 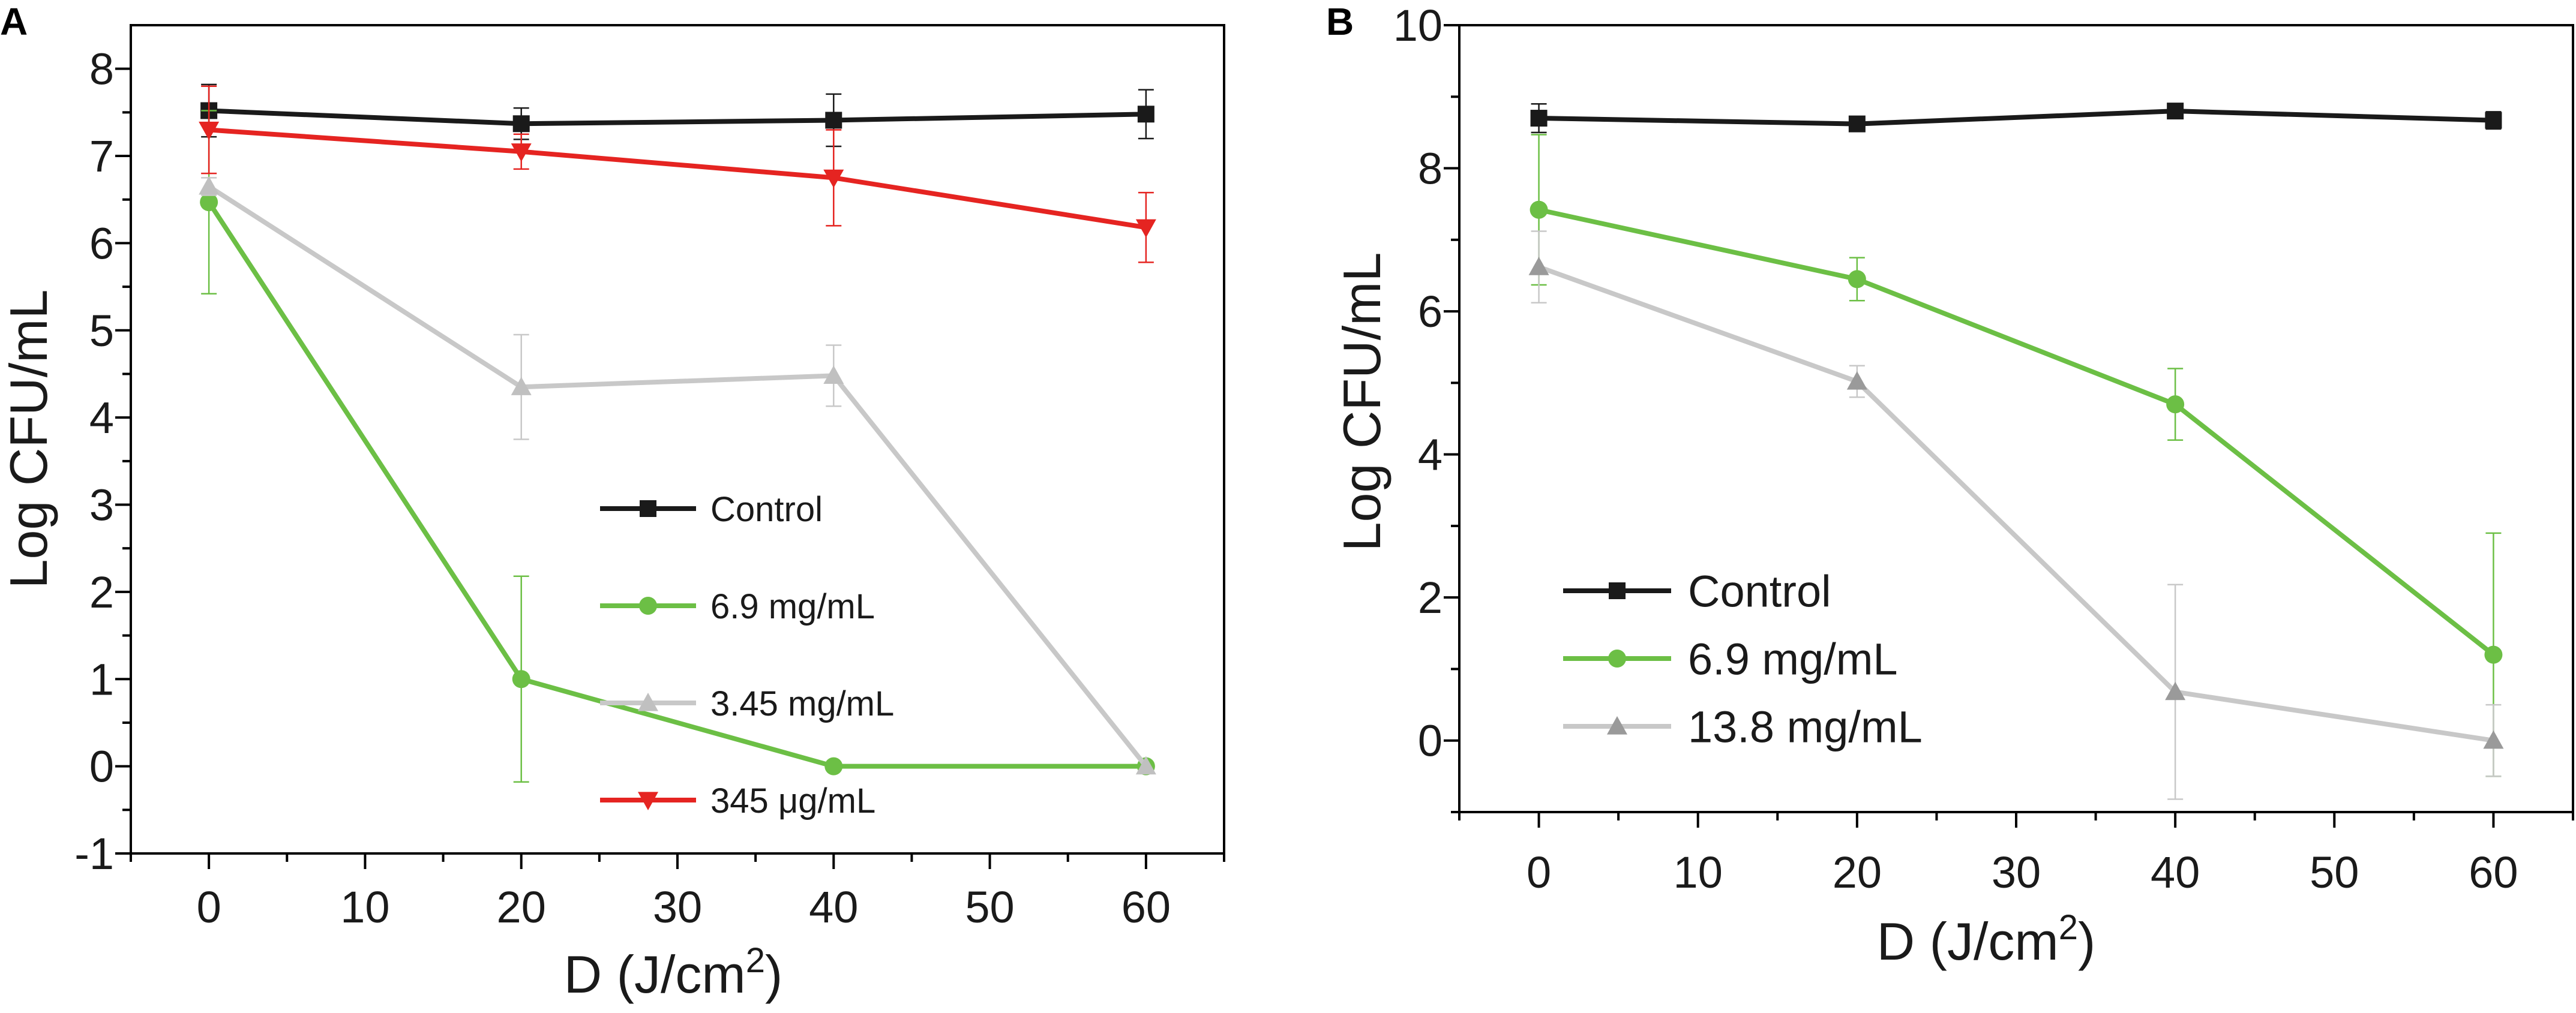 I want to click on panel-b-legend-label: 13.8 mg/mL, so click(x=1805, y=727).